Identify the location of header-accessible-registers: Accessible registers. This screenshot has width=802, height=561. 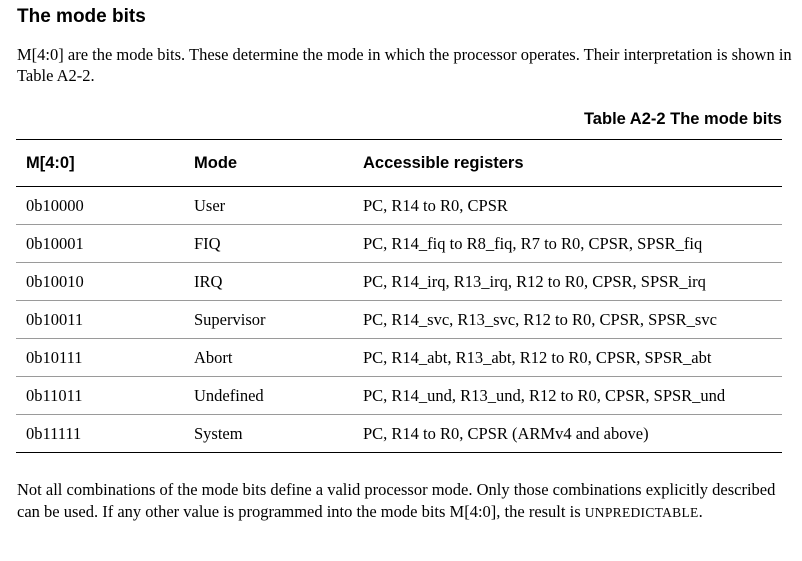
(567, 163).